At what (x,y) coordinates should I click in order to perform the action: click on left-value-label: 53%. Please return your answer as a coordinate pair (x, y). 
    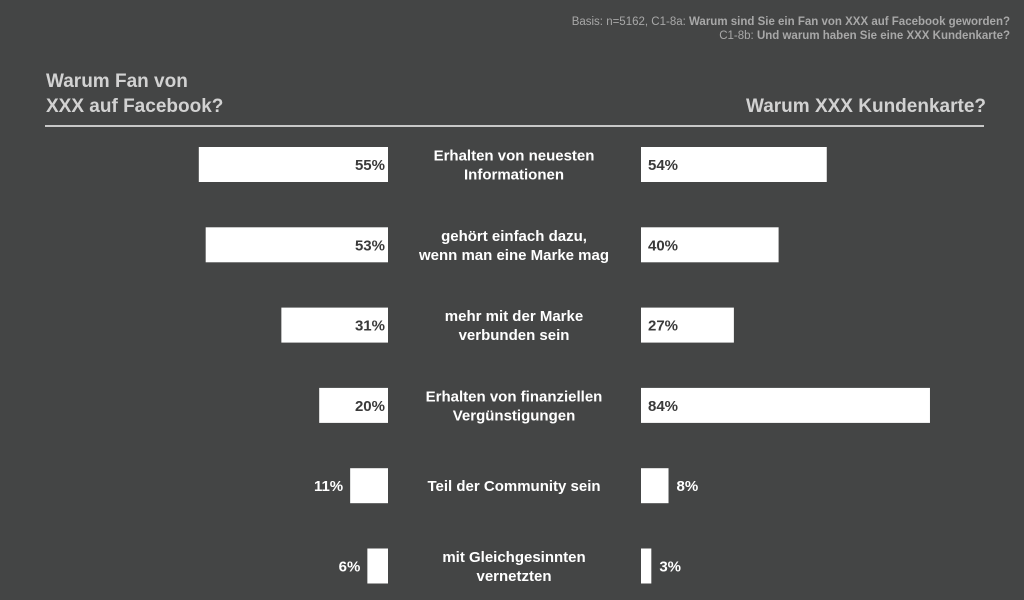
    Looking at the image, I should click on (370, 245).